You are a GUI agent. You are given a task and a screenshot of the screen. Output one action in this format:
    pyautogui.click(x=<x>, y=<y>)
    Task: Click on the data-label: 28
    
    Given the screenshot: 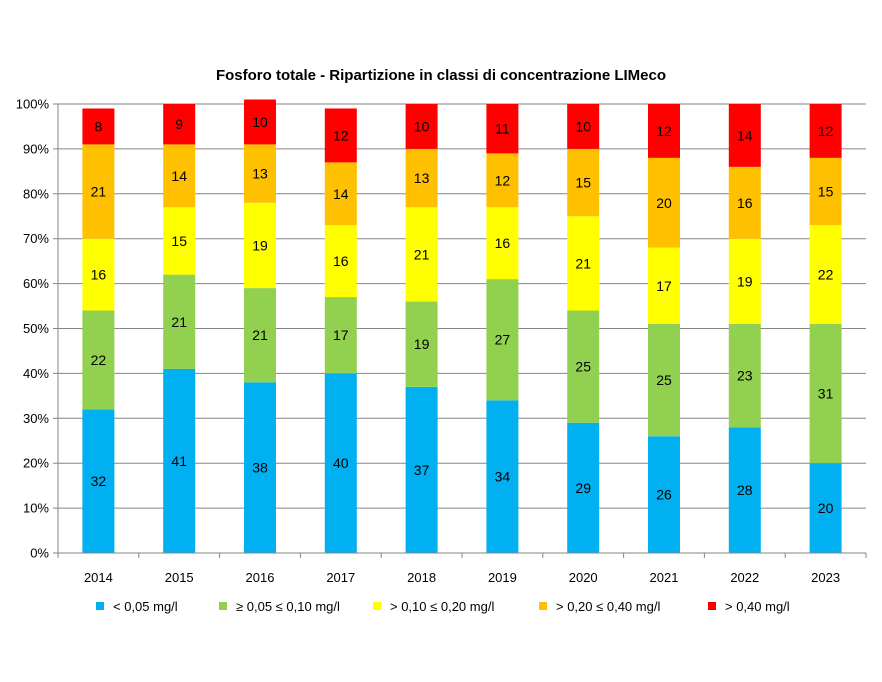 What is the action you would take?
    pyautogui.click(x=745, y=490)
    